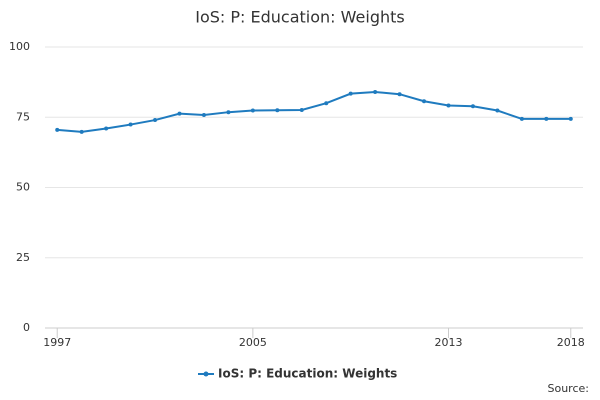 This screenshot has width=600, height=400. What do you see at coordinates (19, 46) in the screenshot?
I see `y-tick-label: 100` at bounding box center [19, 46].